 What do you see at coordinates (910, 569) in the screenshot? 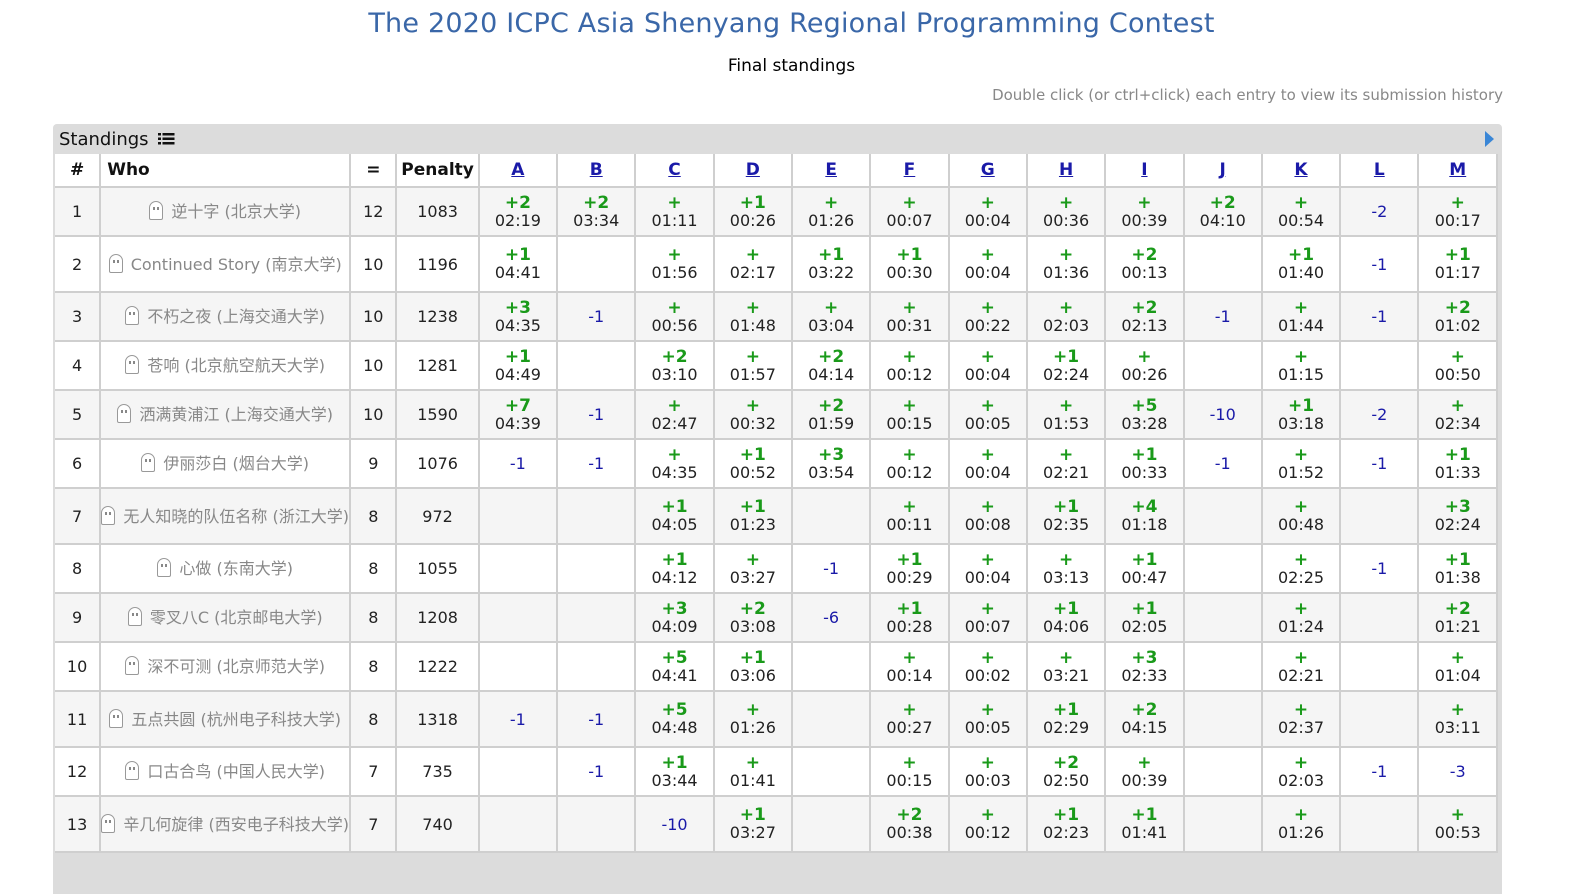
I see `problem-cell-f: +1 00:29` at bounding box center [910, 569].